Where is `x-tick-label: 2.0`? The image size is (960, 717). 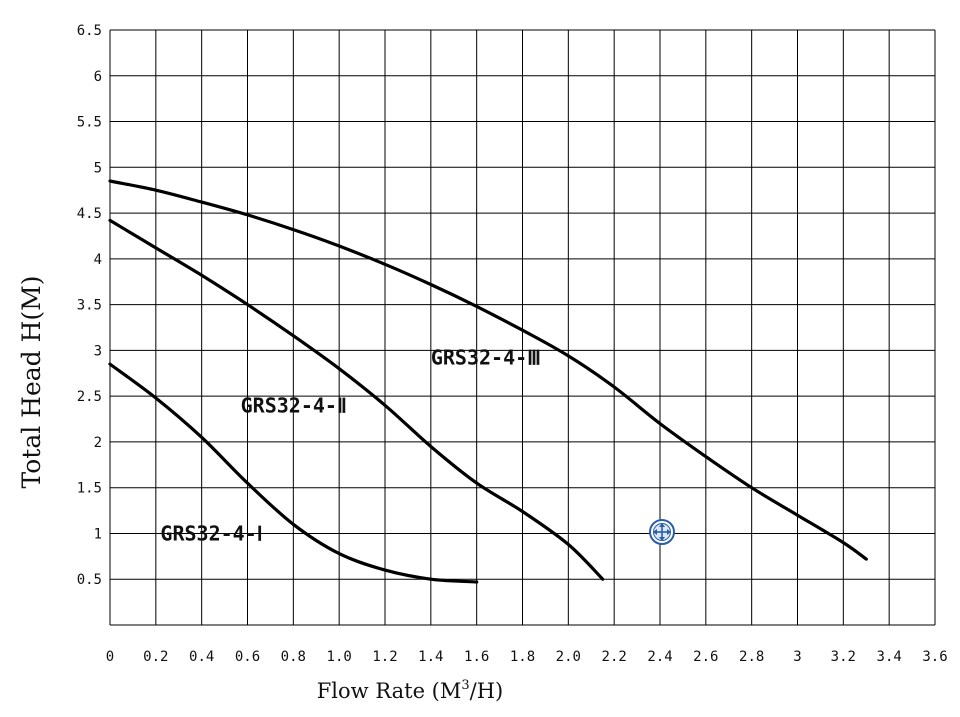 x-tick-label: 2.0 is located at coordinates (568, 657).